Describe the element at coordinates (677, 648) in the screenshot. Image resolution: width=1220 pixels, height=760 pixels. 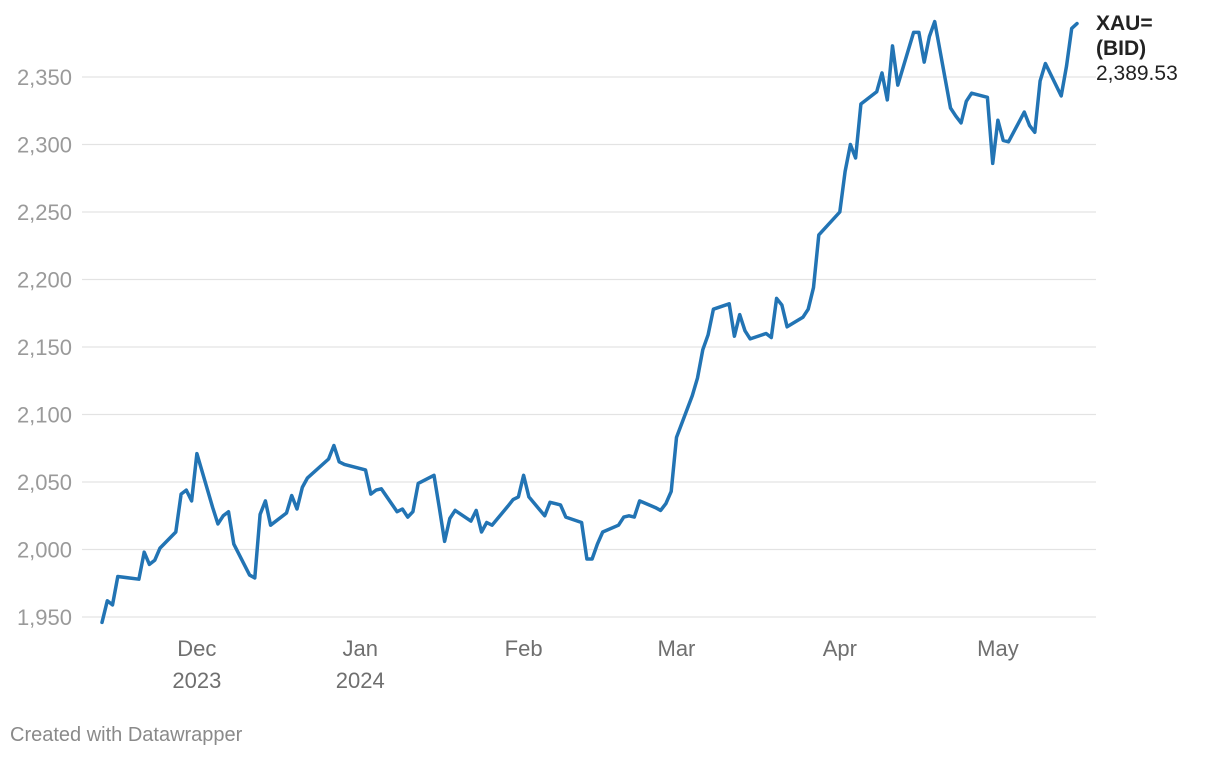
I see `x-tick-label: Mar` at that location.